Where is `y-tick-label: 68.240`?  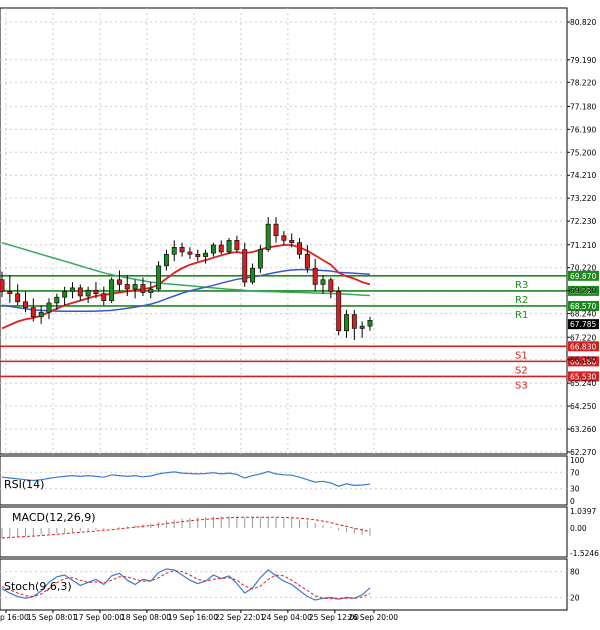
y-tick-label: 68.240 is located at coordinates (583, 314).